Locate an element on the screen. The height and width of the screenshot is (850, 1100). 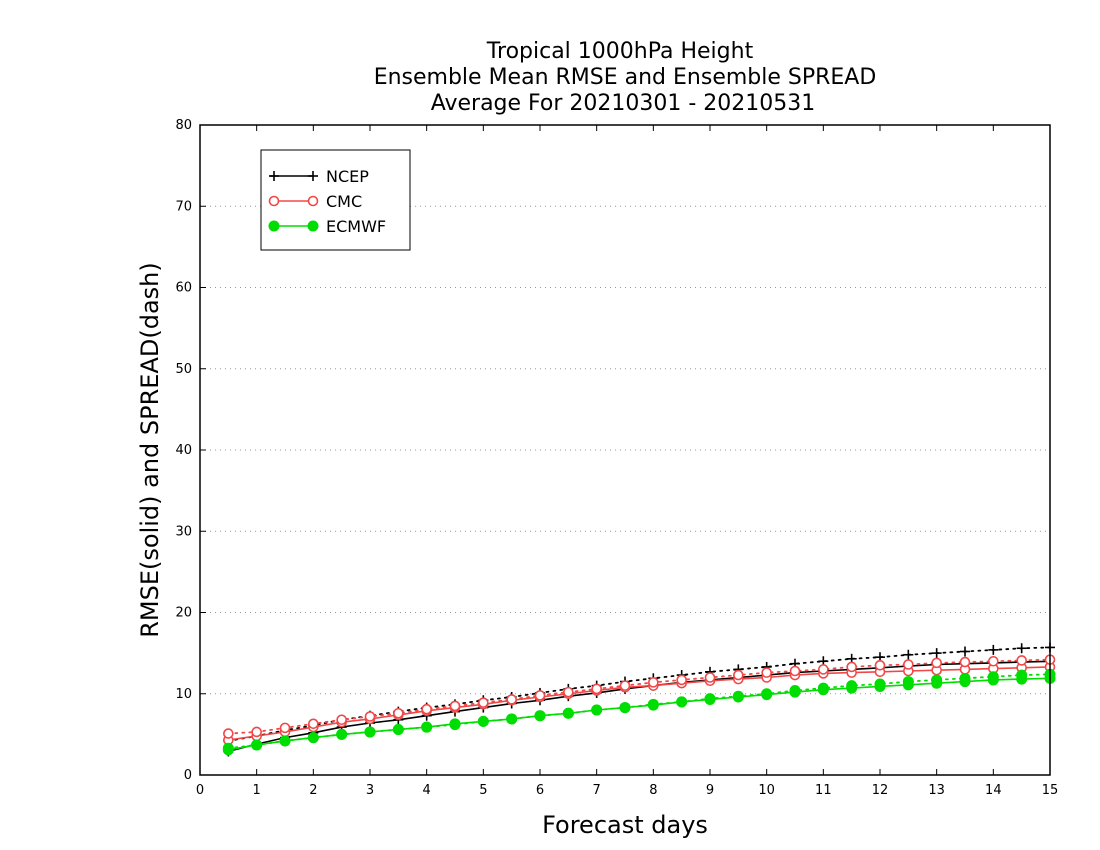
x-tick-label: 10 is located at coordinates (766, 790).